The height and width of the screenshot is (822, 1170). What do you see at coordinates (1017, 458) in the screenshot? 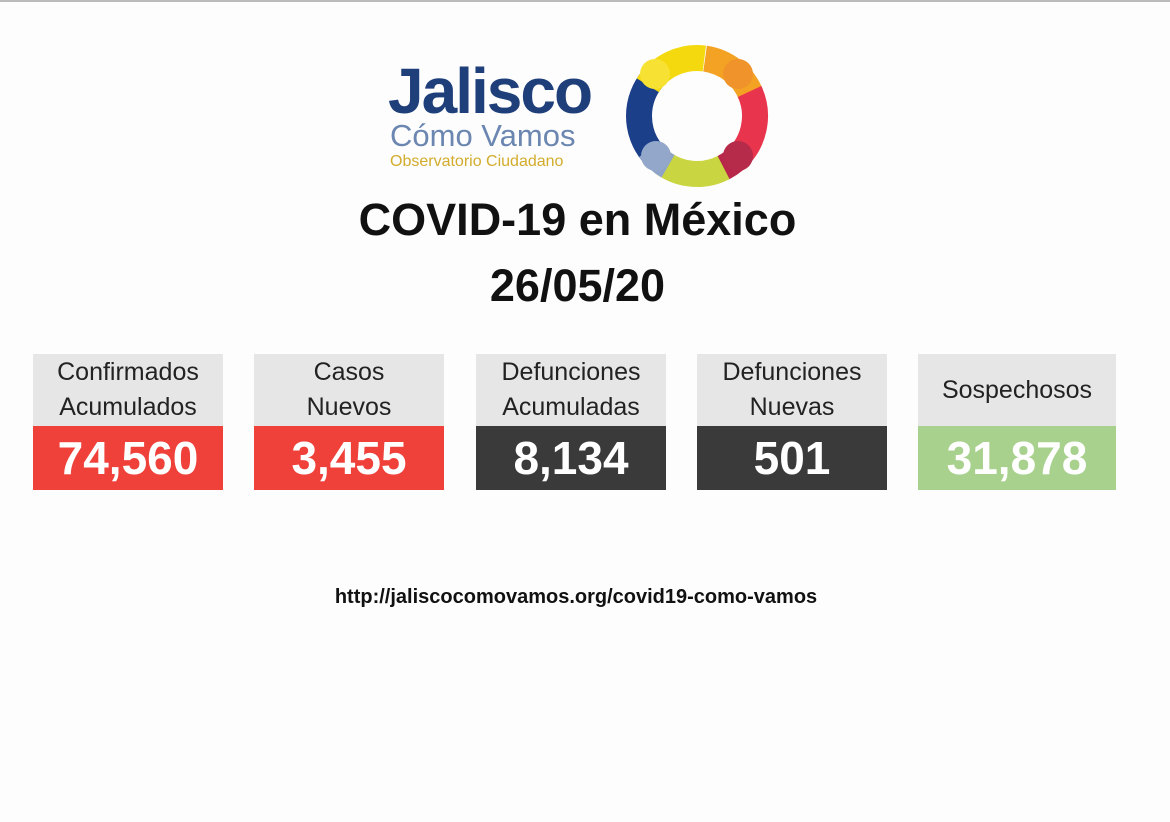
I see `stat-value: 31,878` at bounding box center [1017, 458].